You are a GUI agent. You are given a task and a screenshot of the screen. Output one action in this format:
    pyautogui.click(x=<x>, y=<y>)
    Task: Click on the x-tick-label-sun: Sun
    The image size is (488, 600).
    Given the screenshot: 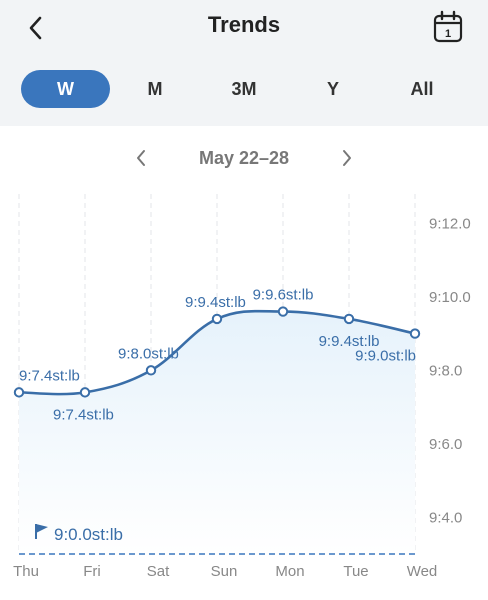 What is the action you would take?
    pyautogui.click(x=224, y=571)
    